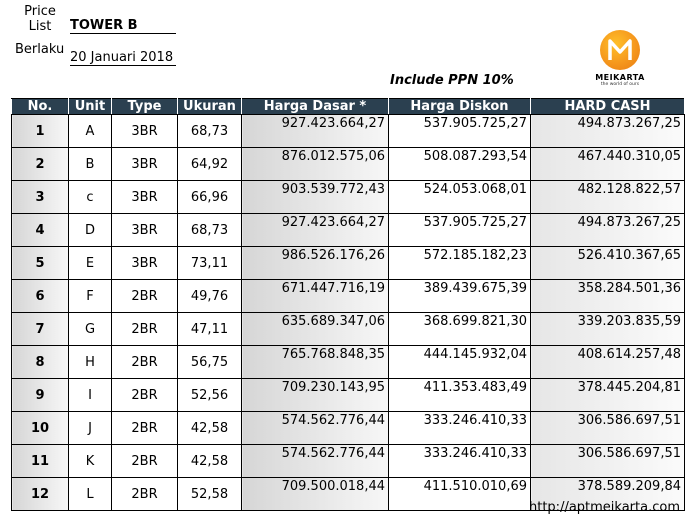 The height and width of the screenshot is (515, 692). Describe the element at coordinates (40, 263) in the screenshot. I see `cell-no: 5` at that location.